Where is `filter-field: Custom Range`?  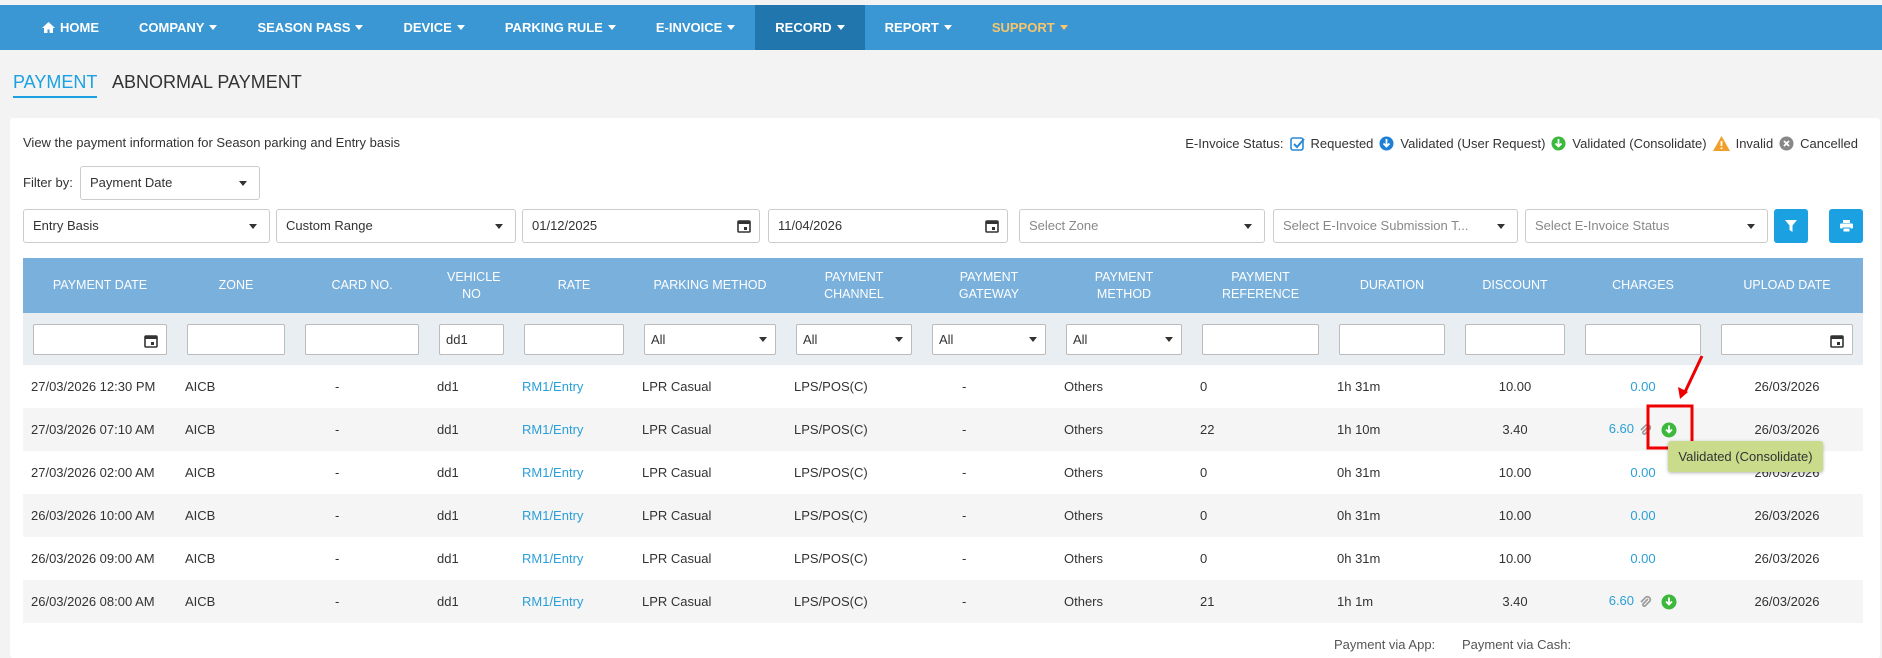 filter-field: Custom Range is located at coordinates (396, 226).